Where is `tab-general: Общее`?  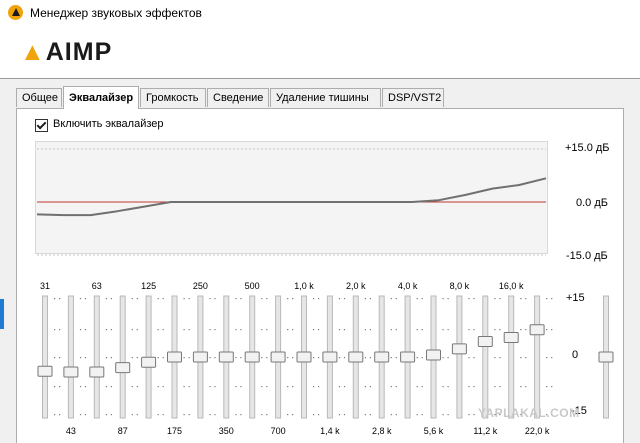
tab-general: Общее is located at coordinates (39, 97).